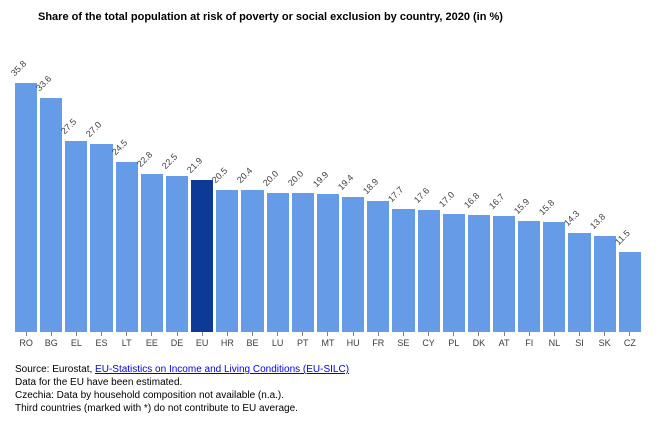 Image resolution: width=668 pixels, height=425 pixels. I want to click on bar-CZ, so click(629, 292).